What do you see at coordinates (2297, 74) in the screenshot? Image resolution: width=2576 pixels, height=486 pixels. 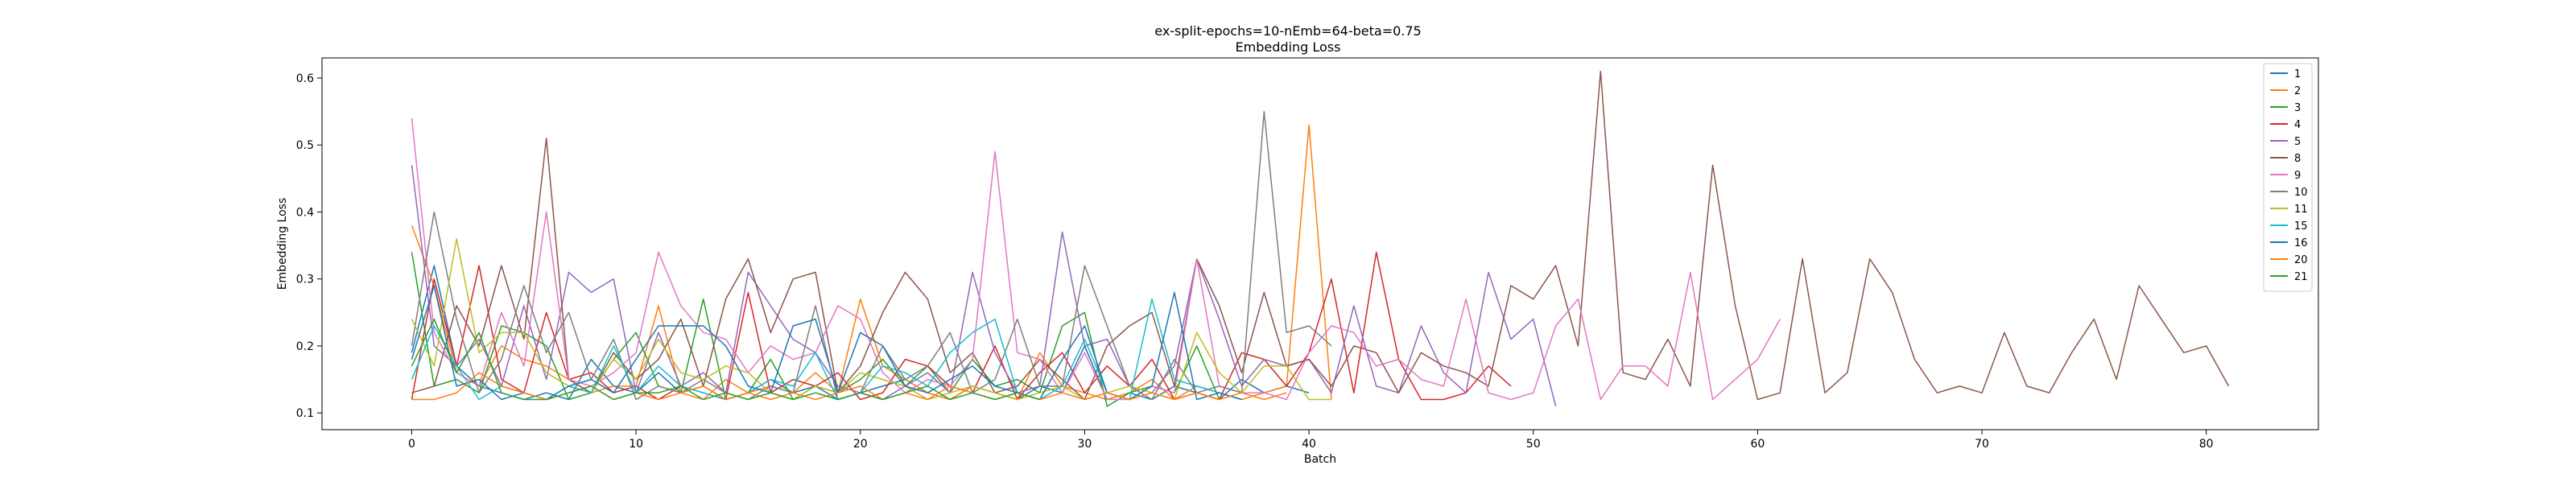 I see `legend-label: 1` at bounding box center [2297, 74].